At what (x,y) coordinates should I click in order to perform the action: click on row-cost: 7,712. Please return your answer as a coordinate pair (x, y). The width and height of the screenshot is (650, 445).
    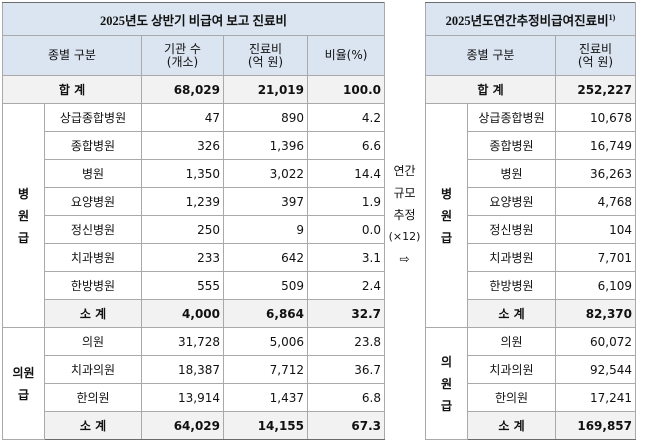
    Looking at the image, I should click on (265, 369).